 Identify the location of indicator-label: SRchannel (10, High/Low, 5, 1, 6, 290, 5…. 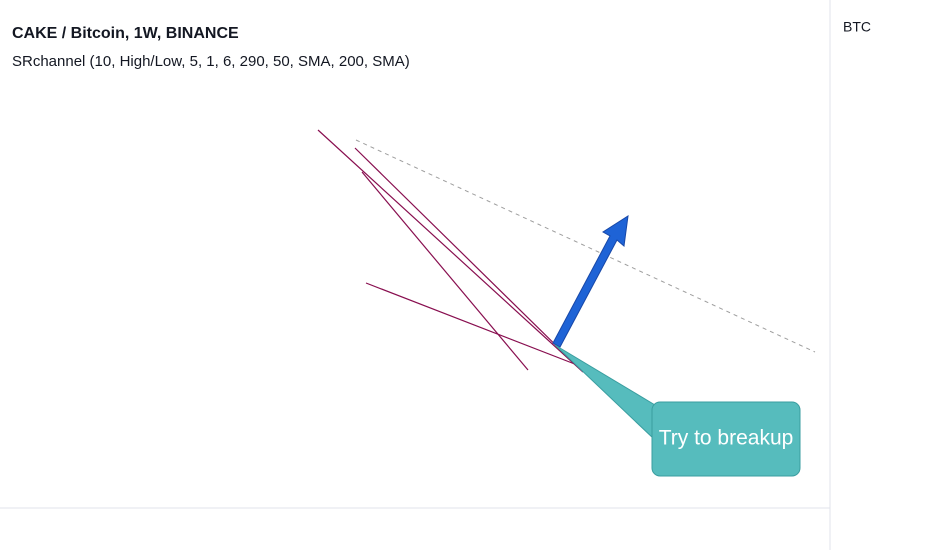
(211, 61).